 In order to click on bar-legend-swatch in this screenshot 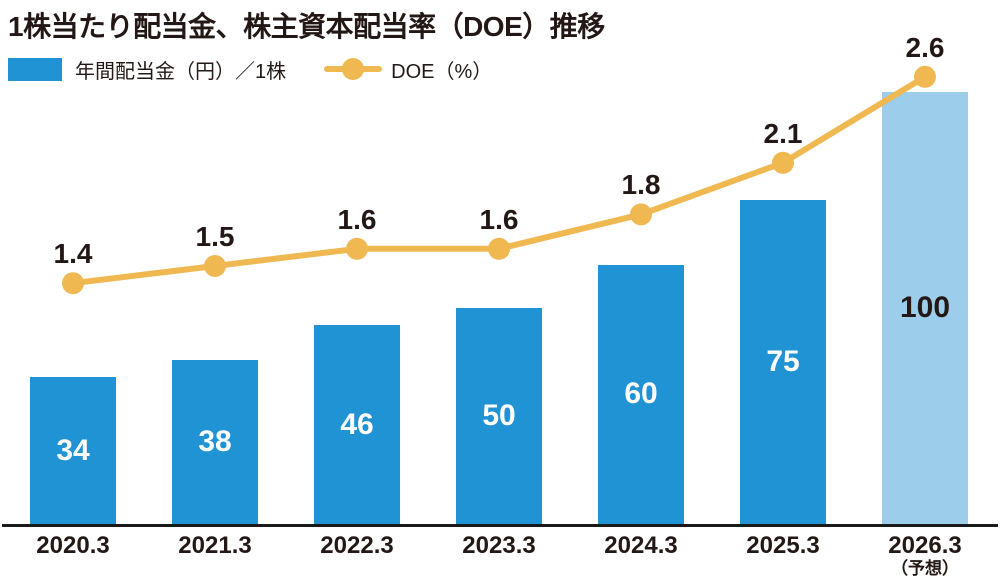, I will do `click(35, 69)`.